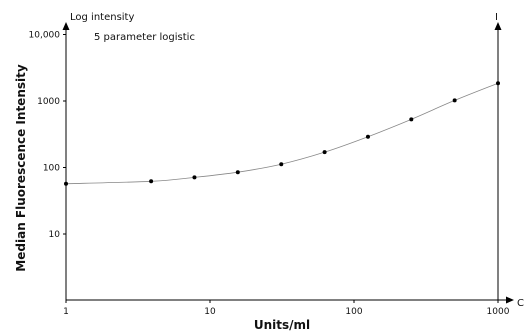 This screenshot has height=333, width=526. Describe the element at coordinates (282, 325) in the screenshot. I see `x-axis-title: Units/ml` at that location.